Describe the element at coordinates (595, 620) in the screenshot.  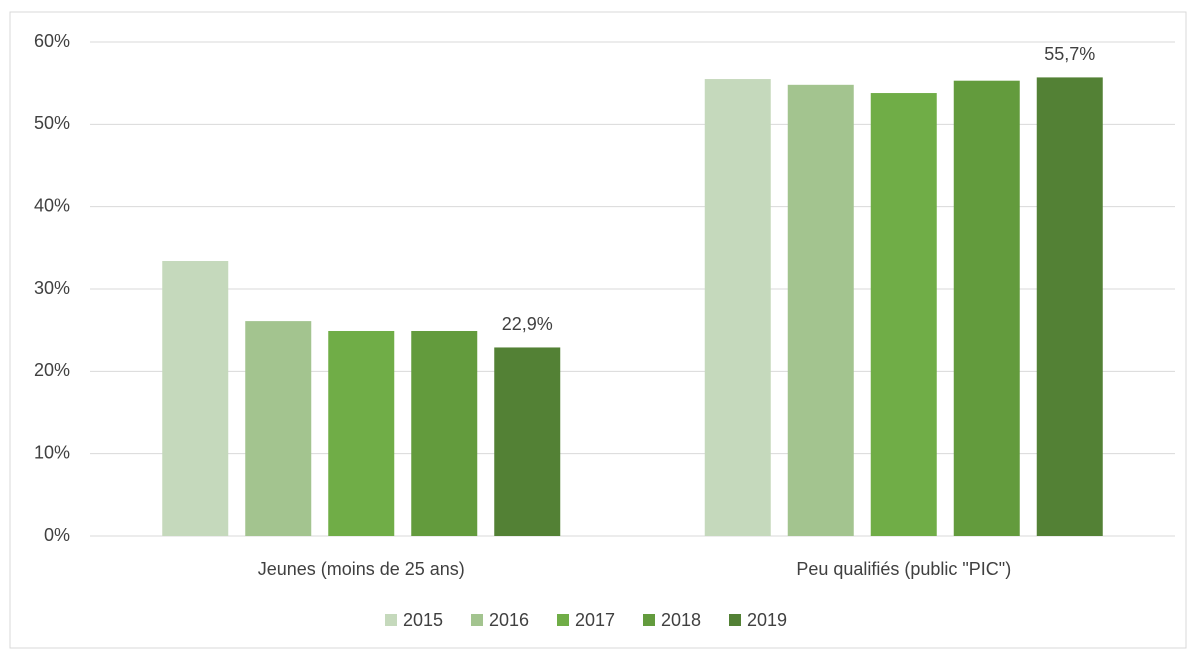
I see `legend-label: 2017` at that location.